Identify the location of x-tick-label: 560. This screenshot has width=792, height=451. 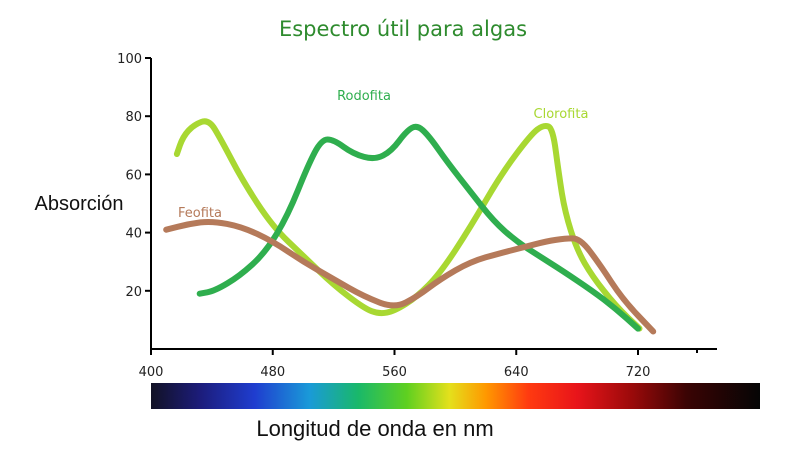
(394, 372).